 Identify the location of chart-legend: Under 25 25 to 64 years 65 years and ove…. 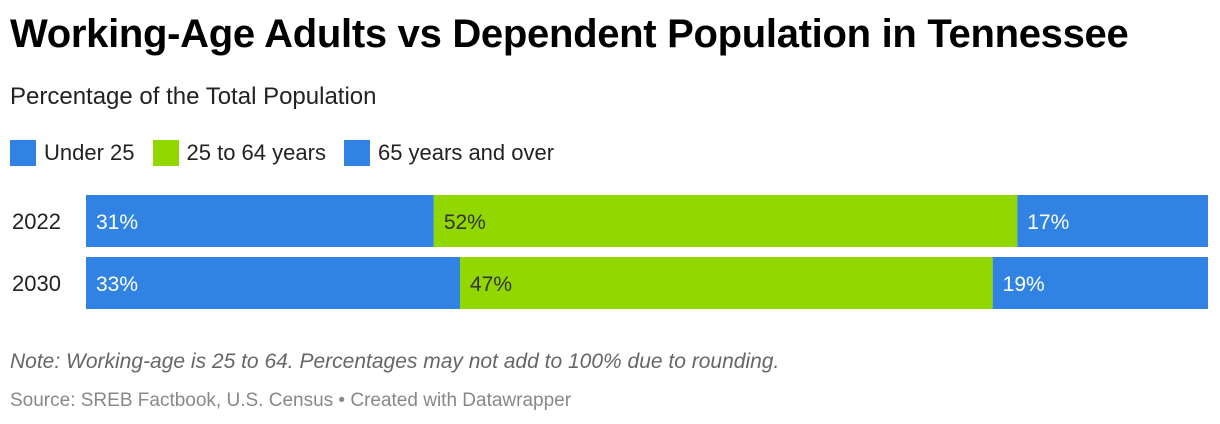
(291, 153).